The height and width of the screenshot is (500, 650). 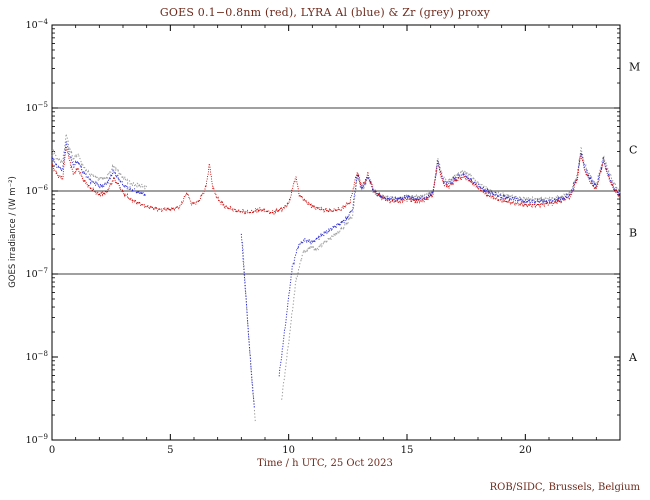 What do you see at coordinates (37, 24) in the screenshot?
I see `y-tick-label: 10⁻⁴` at bounding box center [37, 24].